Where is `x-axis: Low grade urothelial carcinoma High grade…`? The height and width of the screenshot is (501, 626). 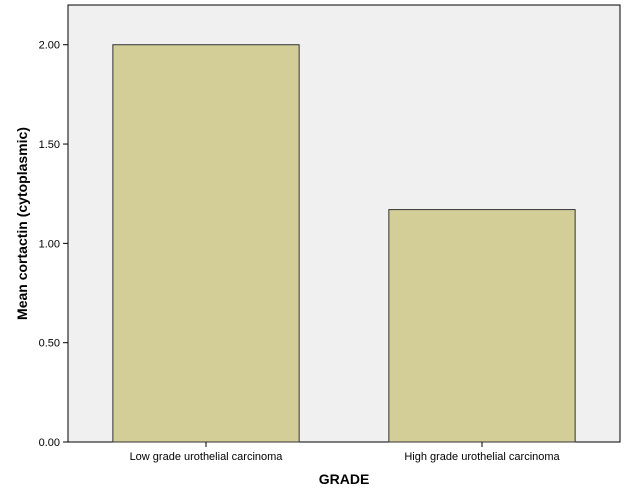
x-axis: Low grade urothelial carcinoma High grade… is located at coordinates (345, 452).